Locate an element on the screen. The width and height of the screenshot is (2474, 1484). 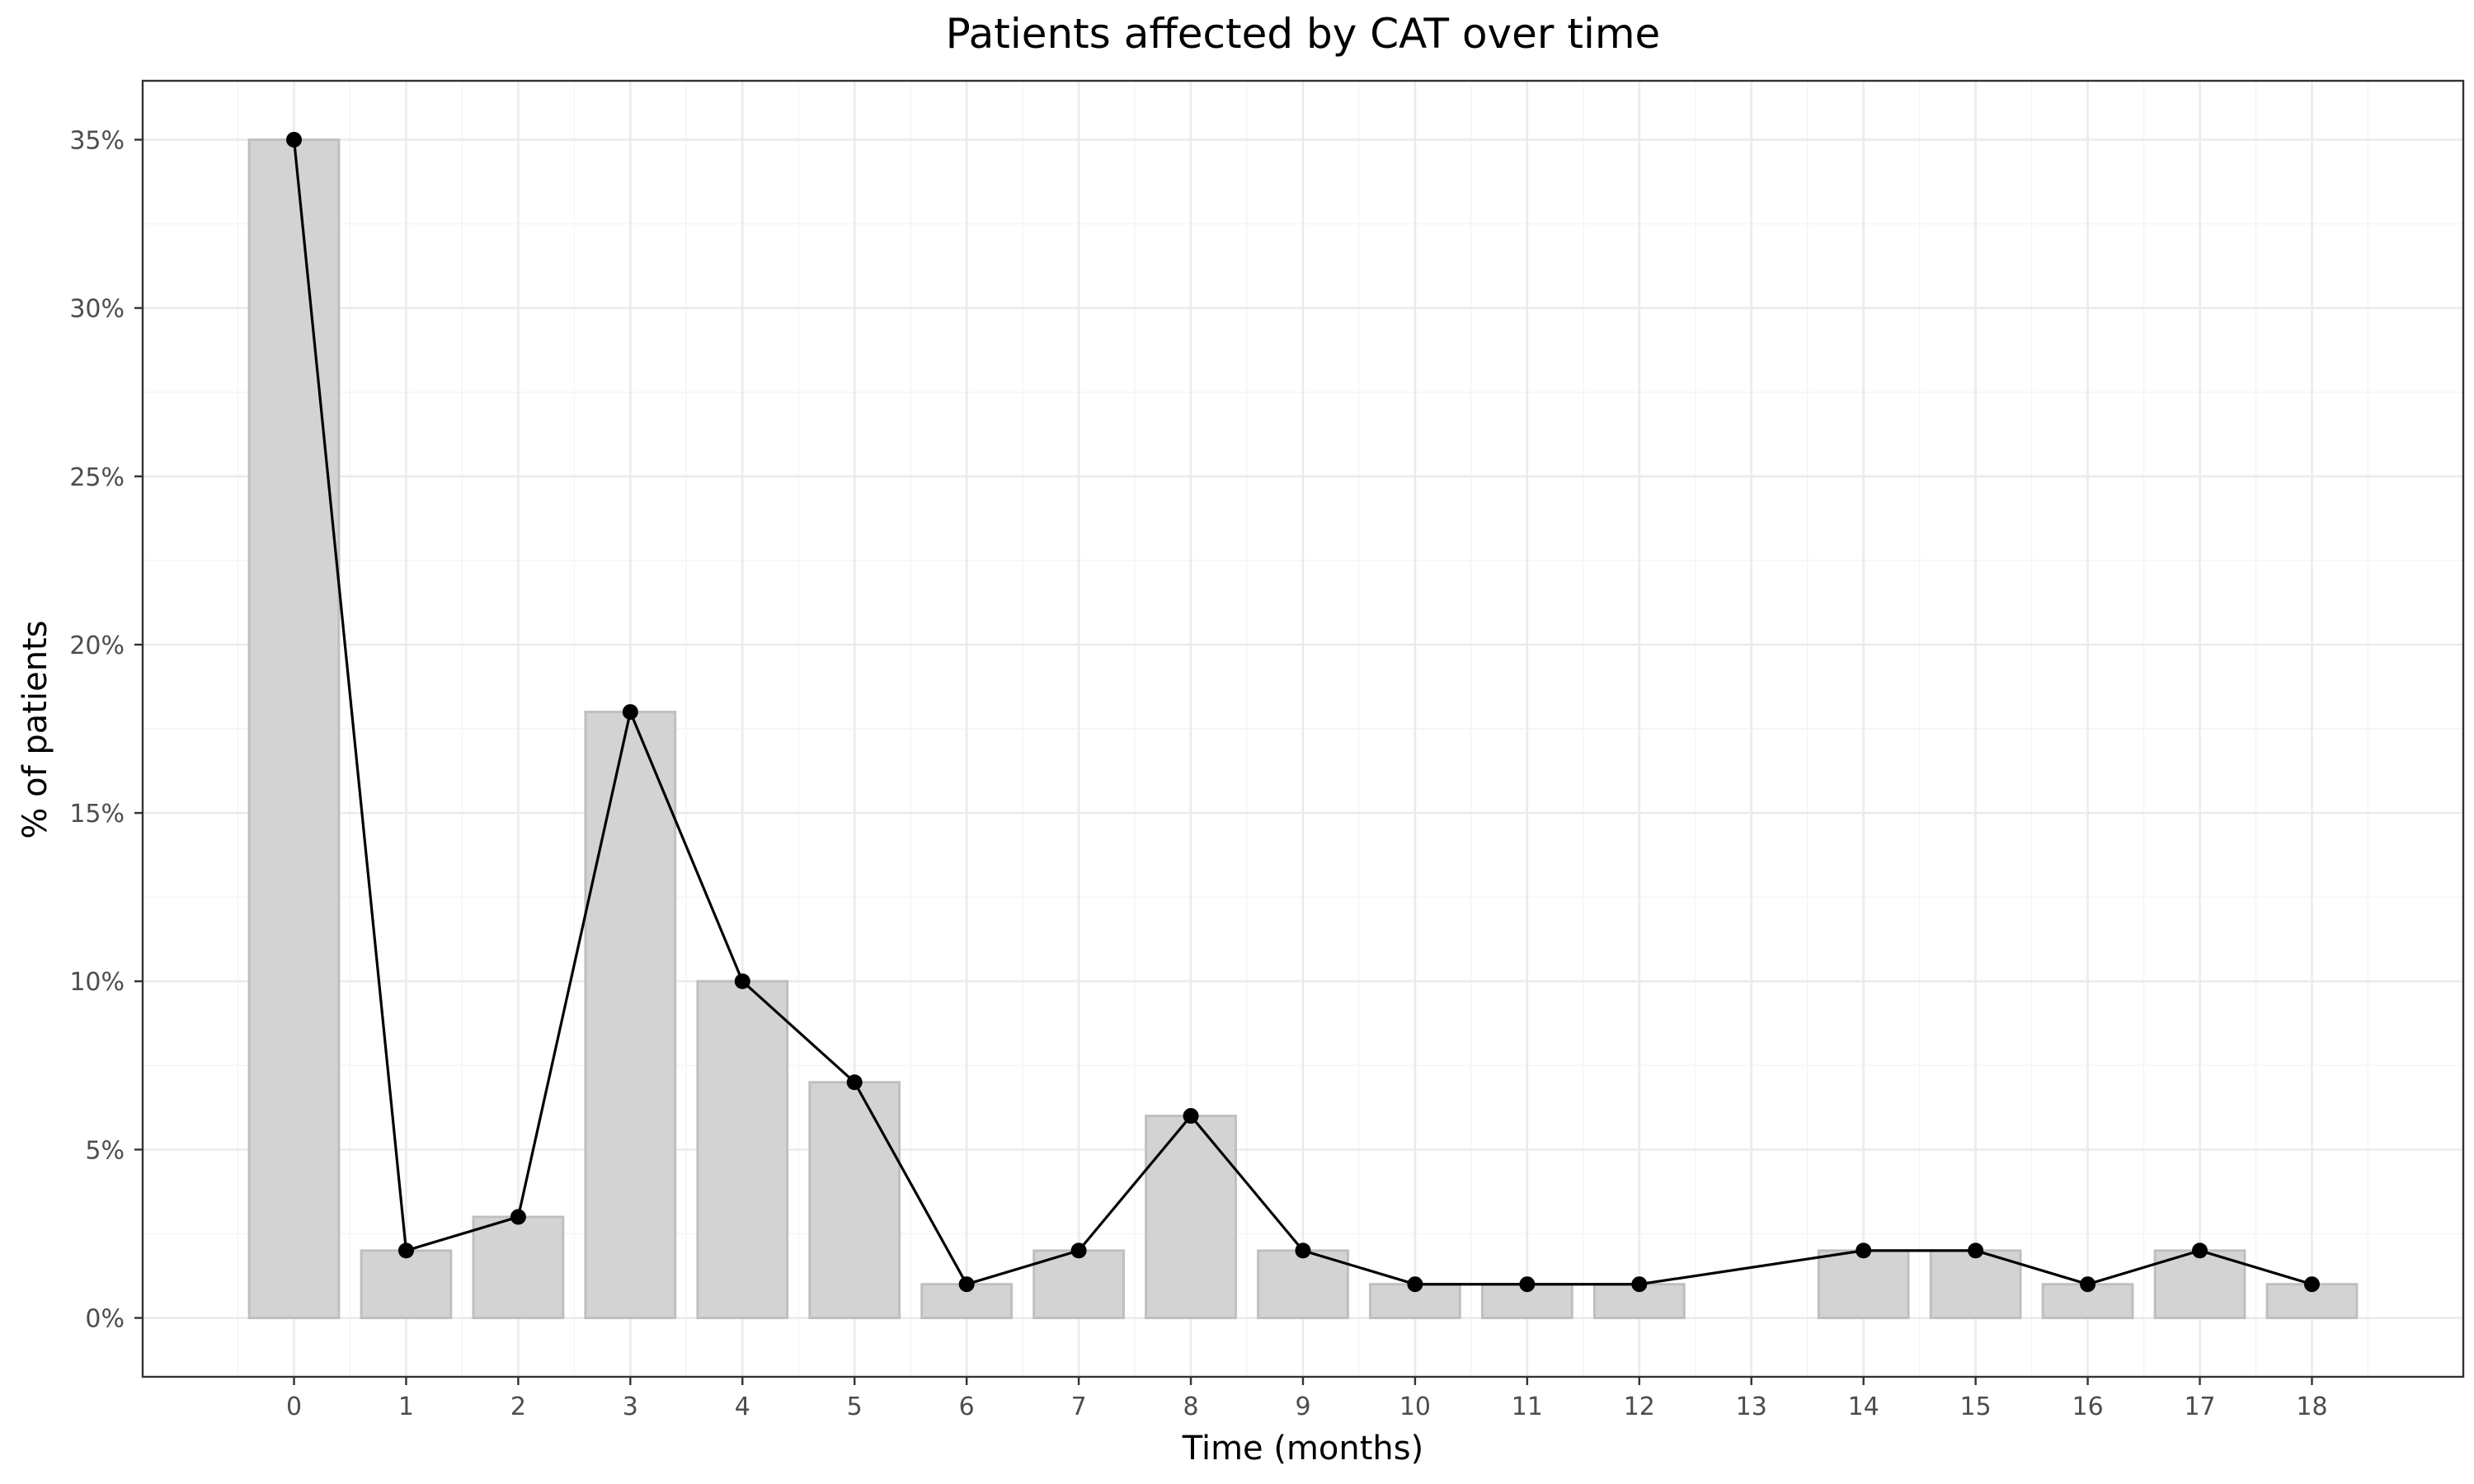
x-tick-label: 1 is located at coordinates (406, 1406).